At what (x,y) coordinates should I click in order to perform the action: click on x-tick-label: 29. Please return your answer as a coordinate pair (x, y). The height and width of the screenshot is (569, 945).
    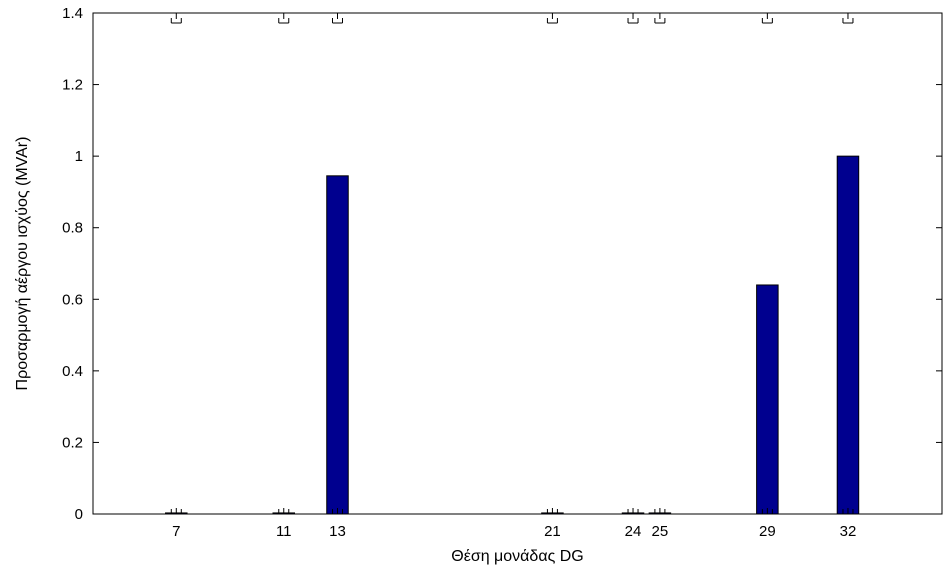
    Looking at the image, I should click on (767, 531).